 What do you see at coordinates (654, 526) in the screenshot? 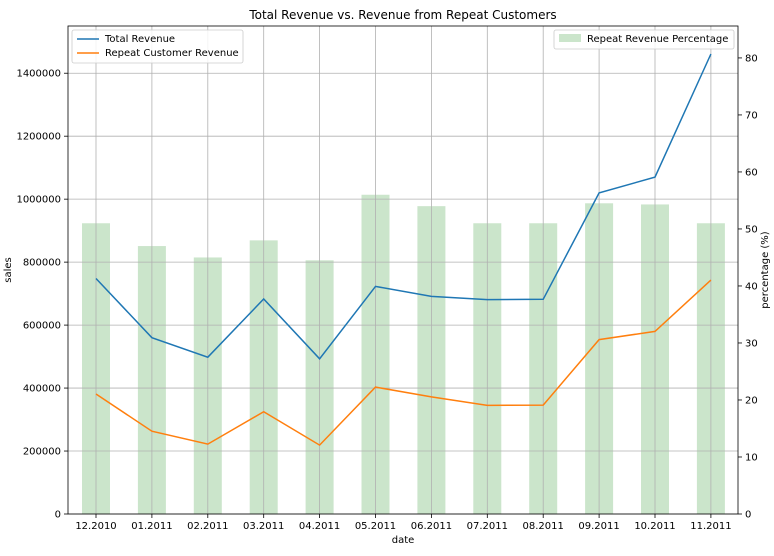
I see `x-tick-label: 10.2011` at bounding box center [654, 526].